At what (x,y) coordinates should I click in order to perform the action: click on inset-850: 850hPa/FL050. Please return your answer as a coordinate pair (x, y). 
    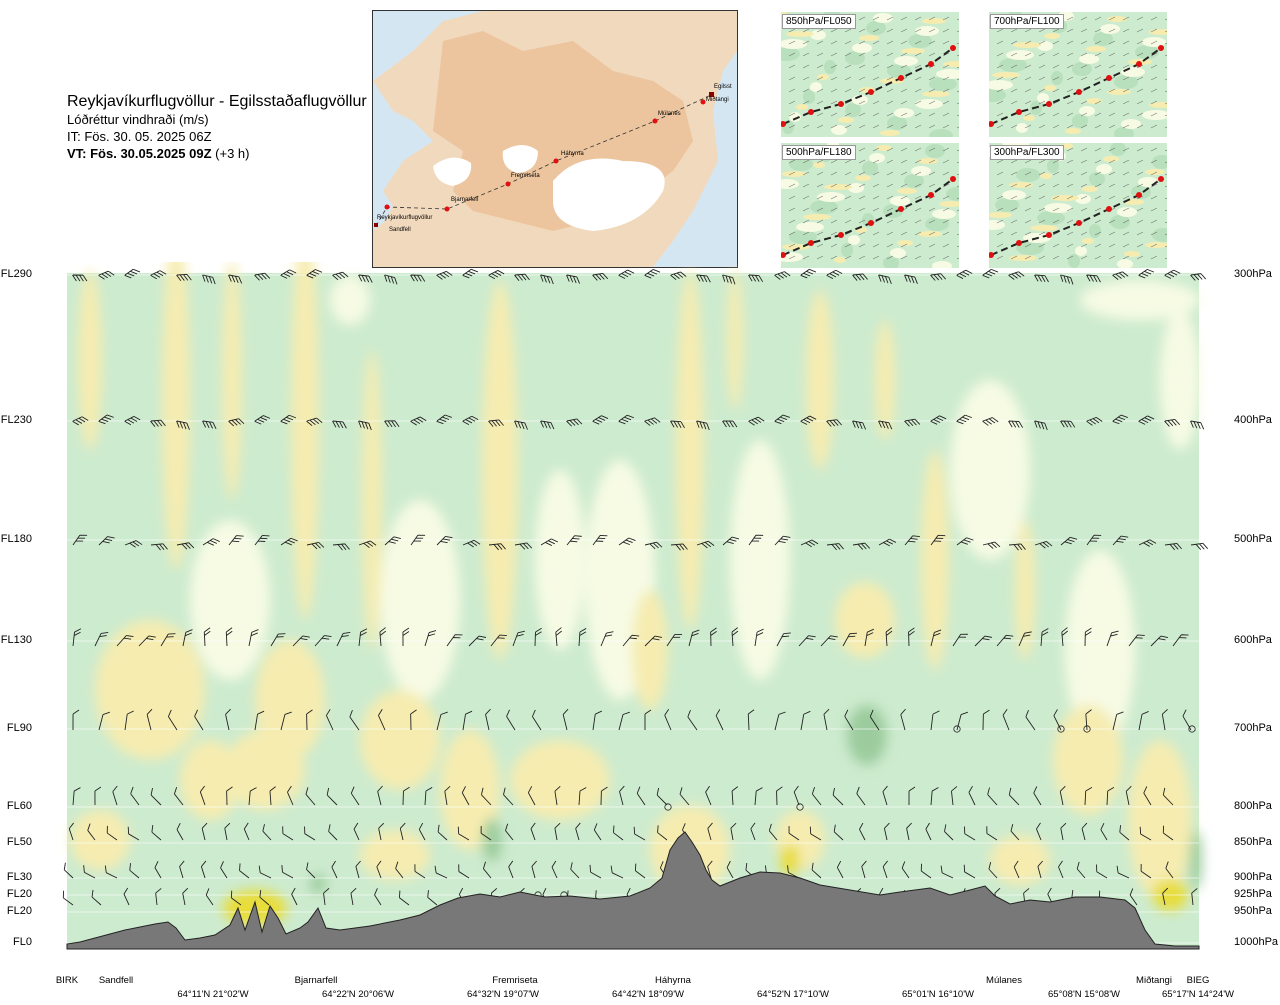
    Looking at the image, I should click on (870, 74).